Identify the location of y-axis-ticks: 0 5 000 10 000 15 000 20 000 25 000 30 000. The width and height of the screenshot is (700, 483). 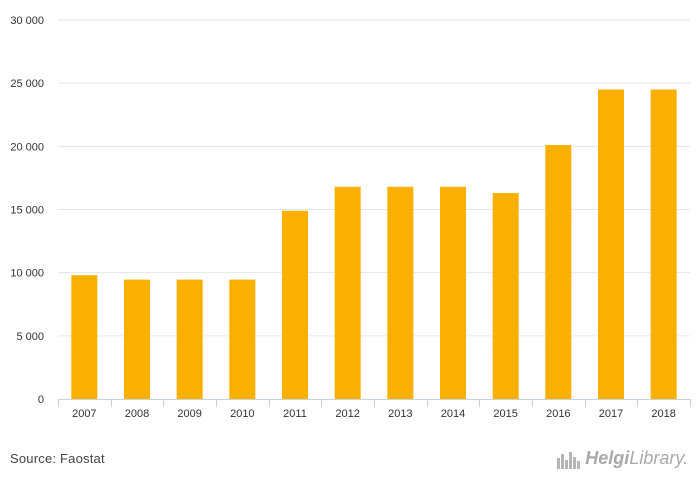
(27, 210).